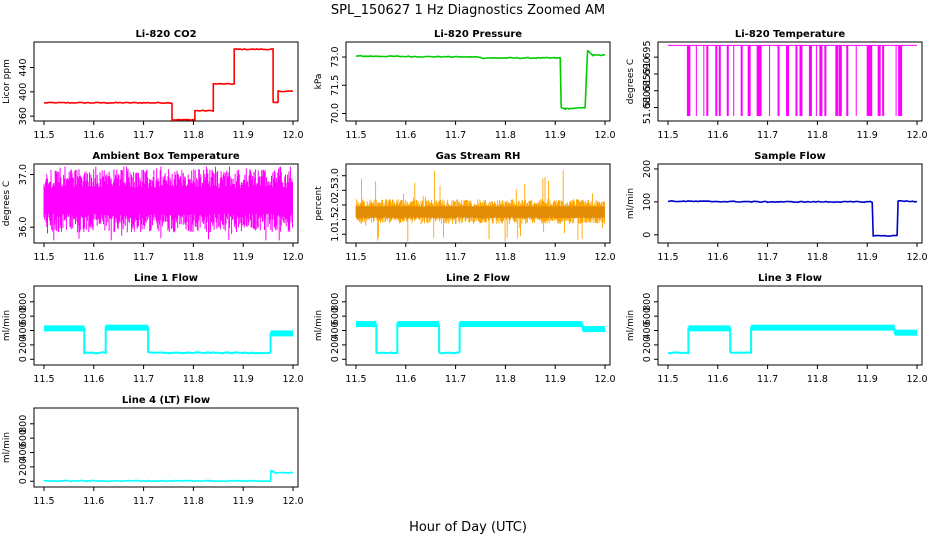 The image size is (936, 540). What do you see at coordinates (7, 203) in the screenshot?
I see `y-axis-label: degrees C` at bounding box center [7, 203].